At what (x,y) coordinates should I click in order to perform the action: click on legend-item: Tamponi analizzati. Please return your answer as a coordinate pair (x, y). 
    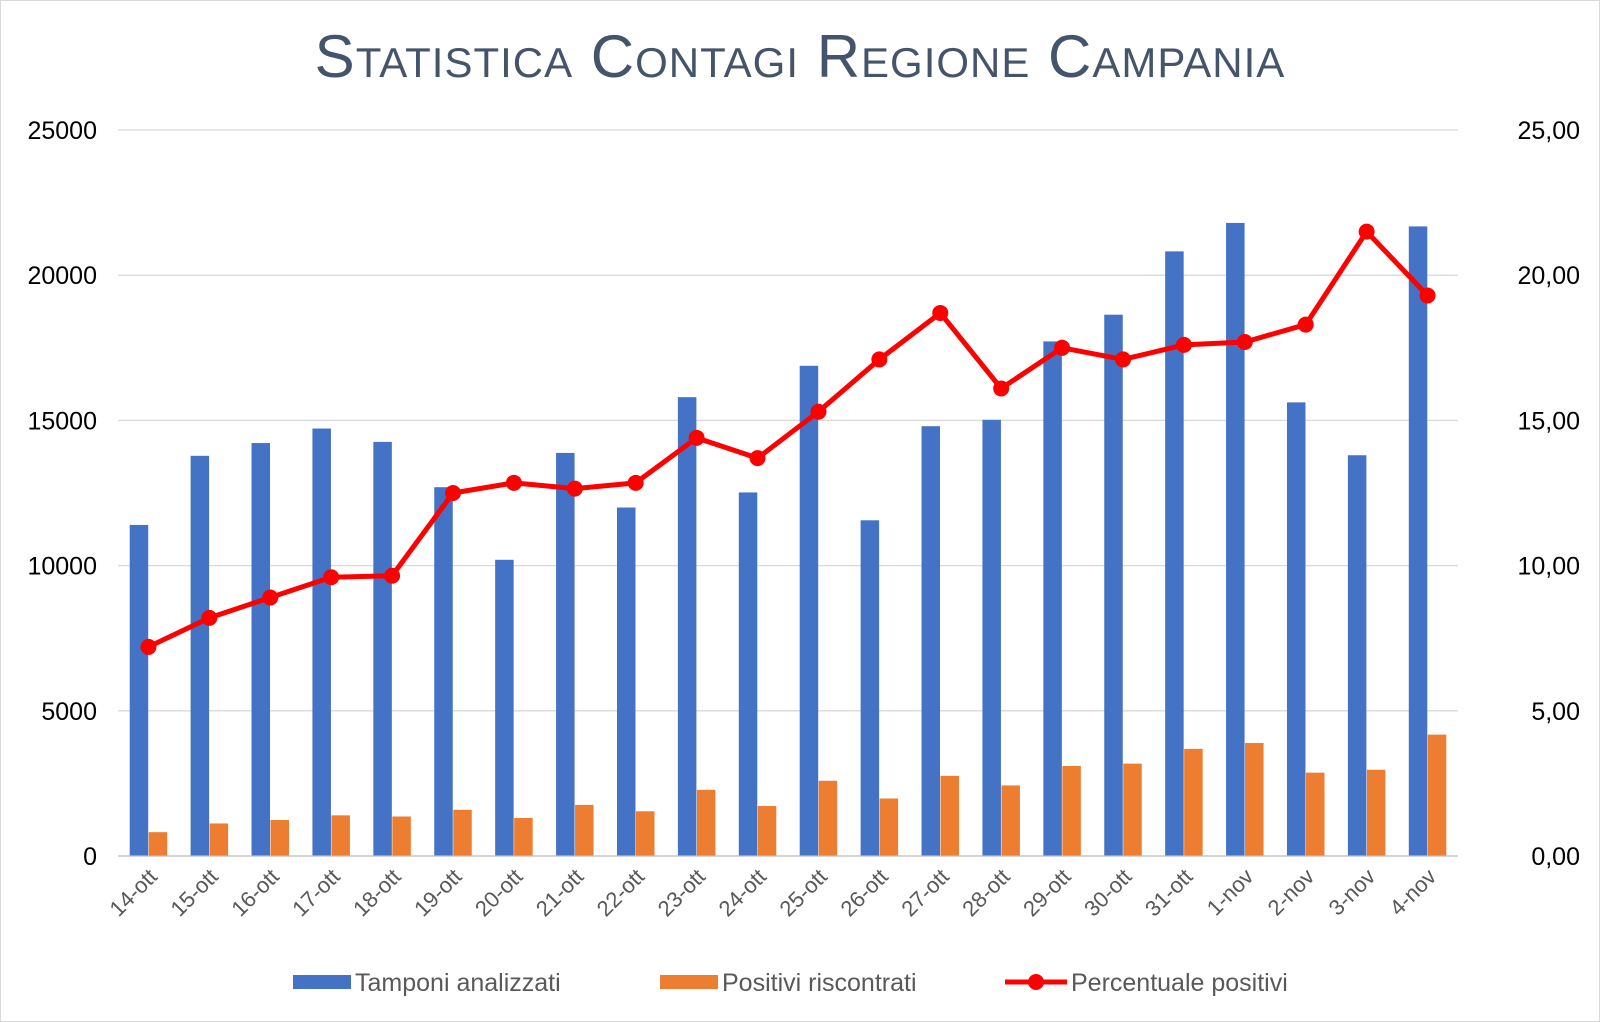
    Looking at the image, I should click on (427, 983).